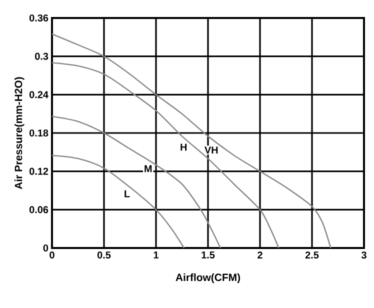  I want to click on y-tick-label: 0.18, so click(38, 133).